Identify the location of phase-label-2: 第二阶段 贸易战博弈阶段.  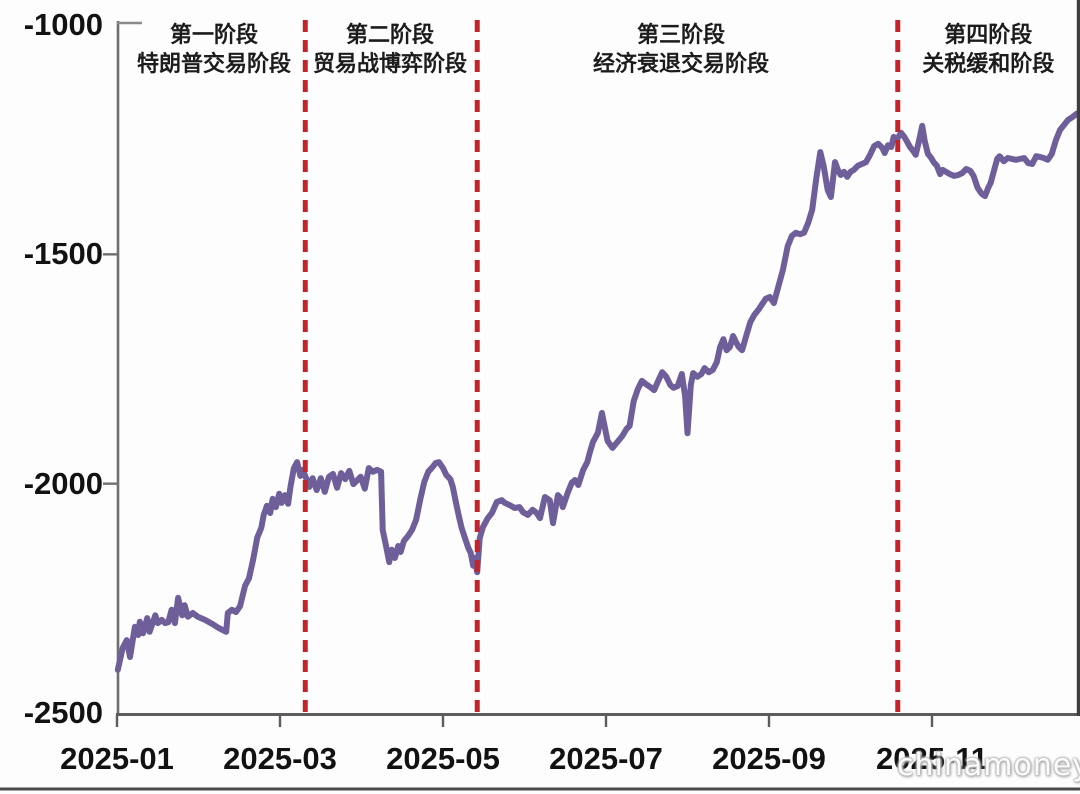
(390, 49).